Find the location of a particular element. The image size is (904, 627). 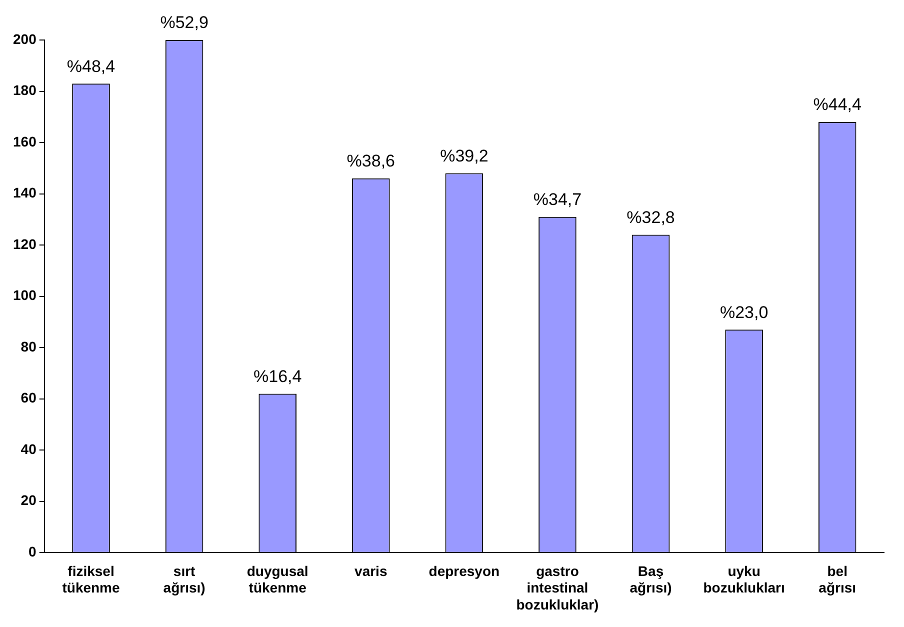

x-tick-label: fiziksel tükenme is located at coordinates (91, 579).